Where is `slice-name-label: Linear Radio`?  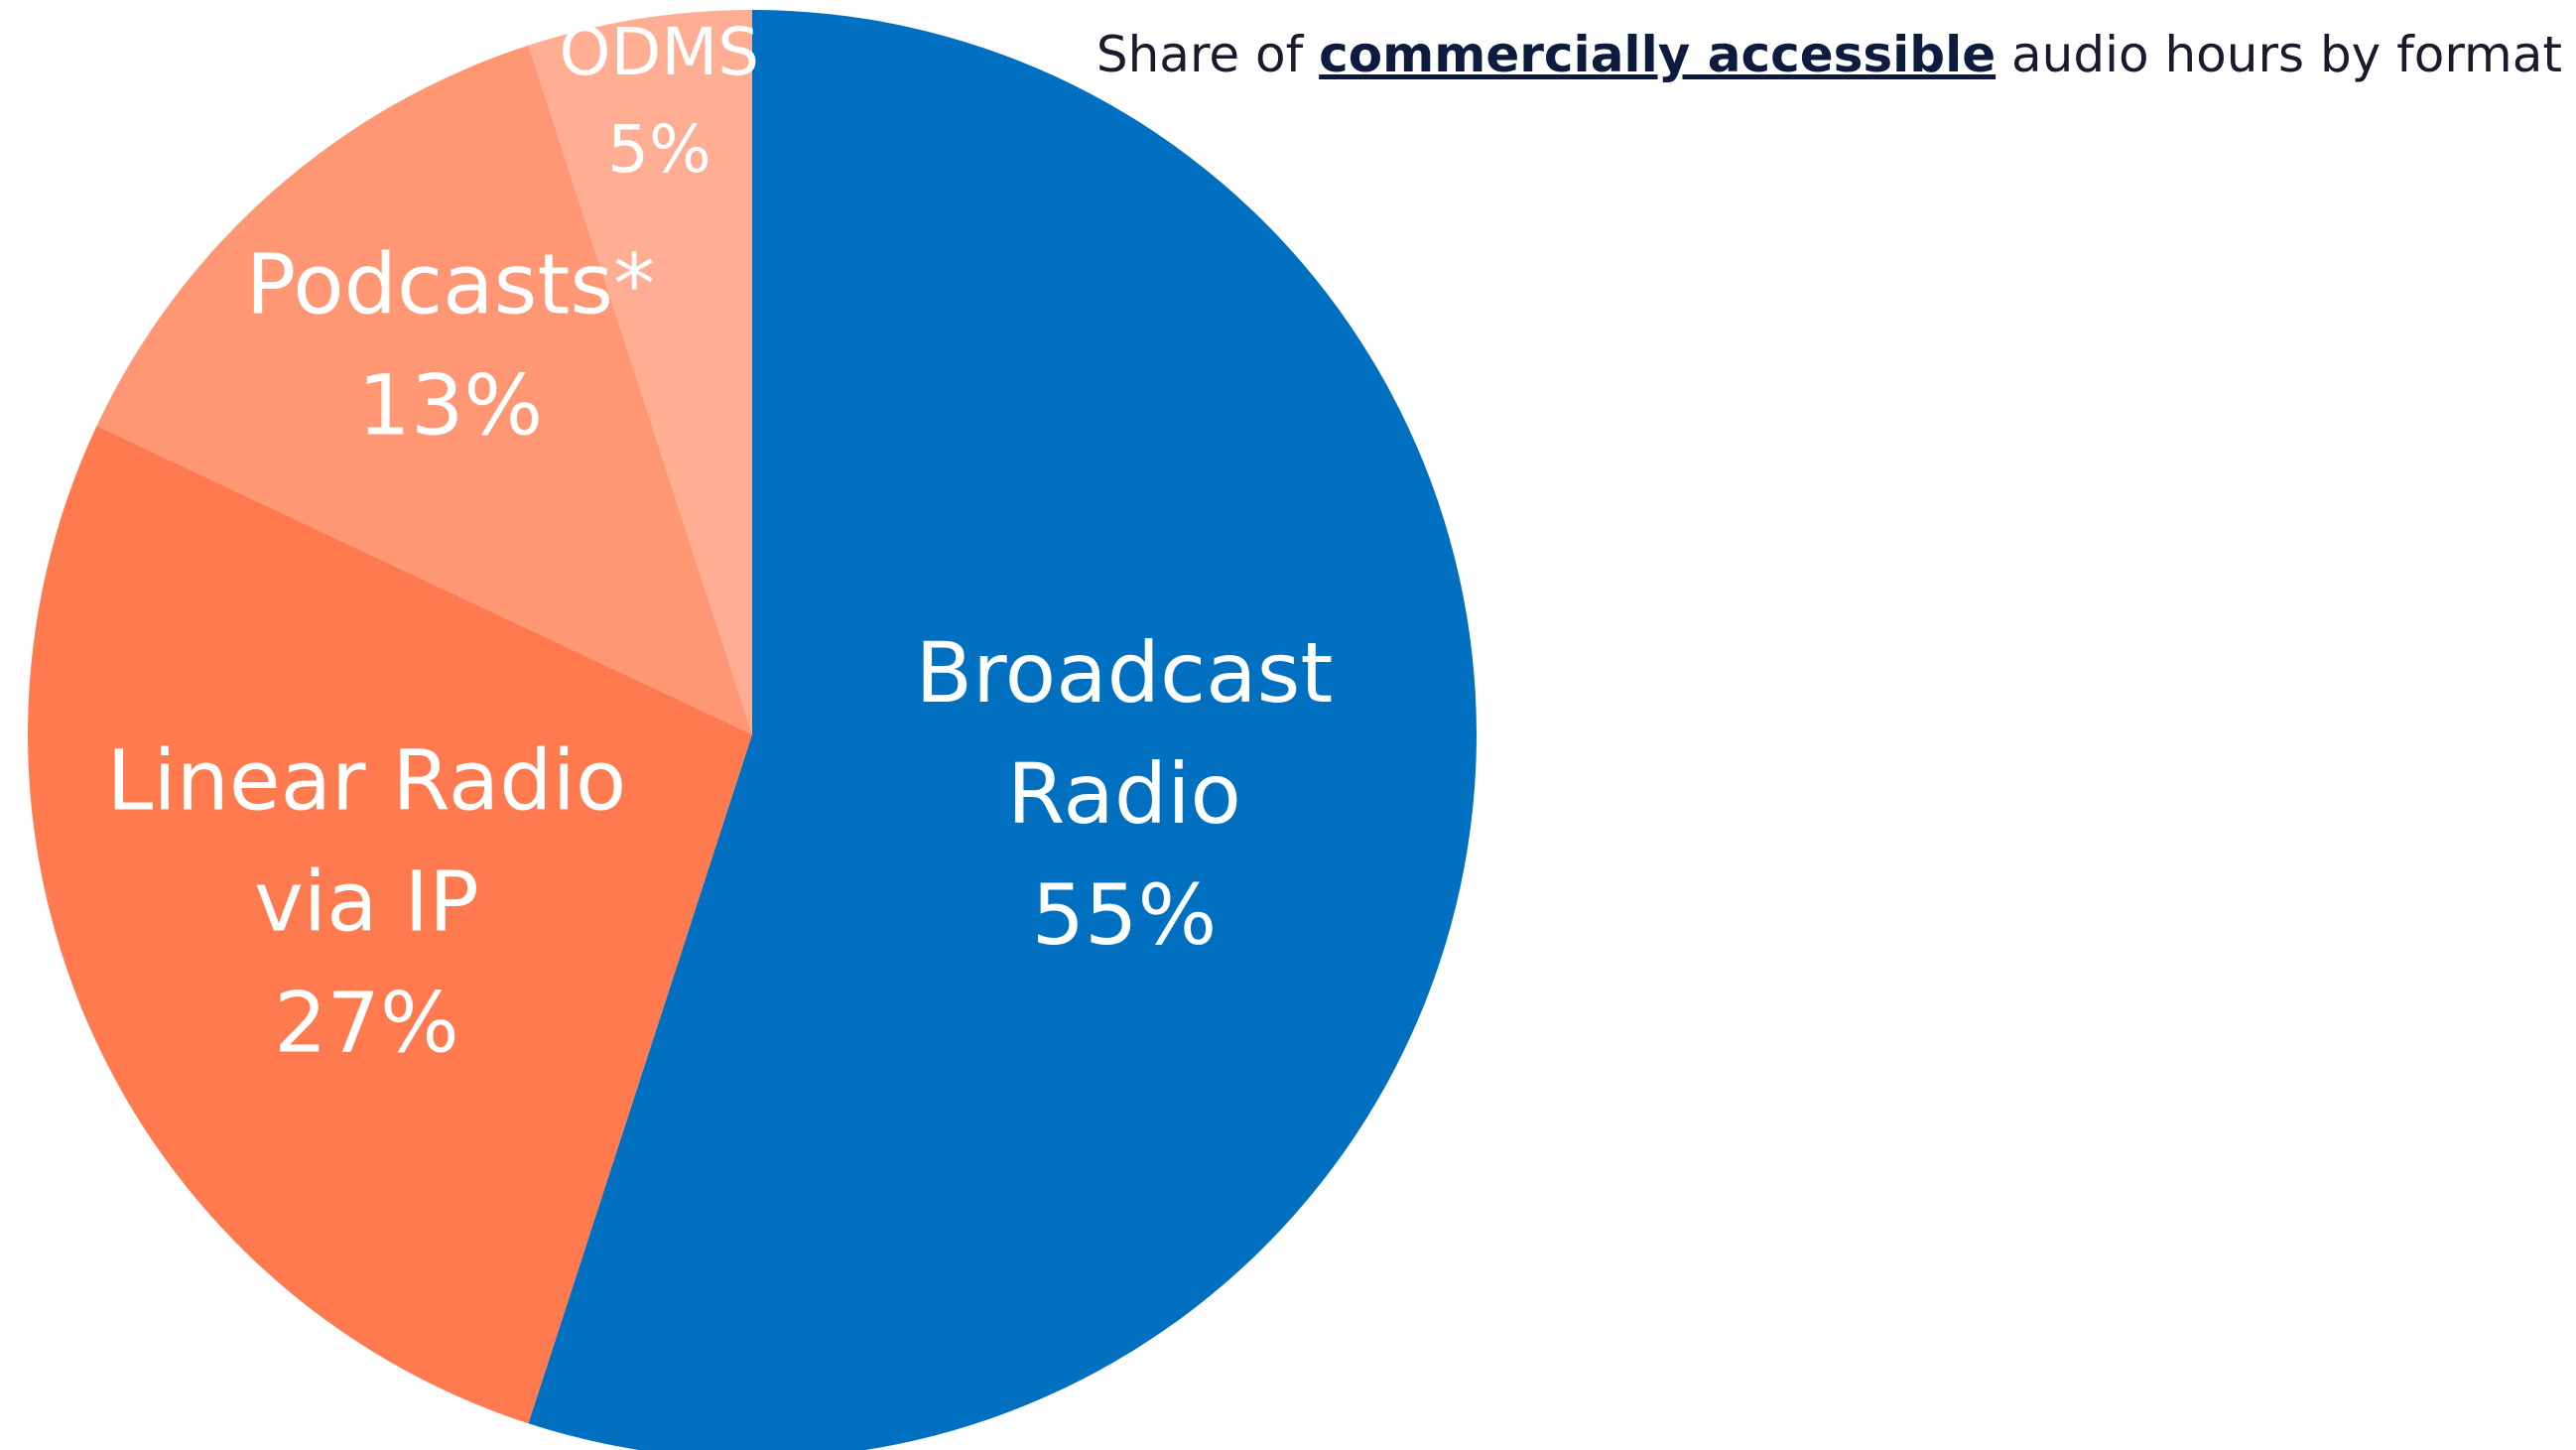
slice-name-label: Linear Radio is located at coordinates (367, 781).